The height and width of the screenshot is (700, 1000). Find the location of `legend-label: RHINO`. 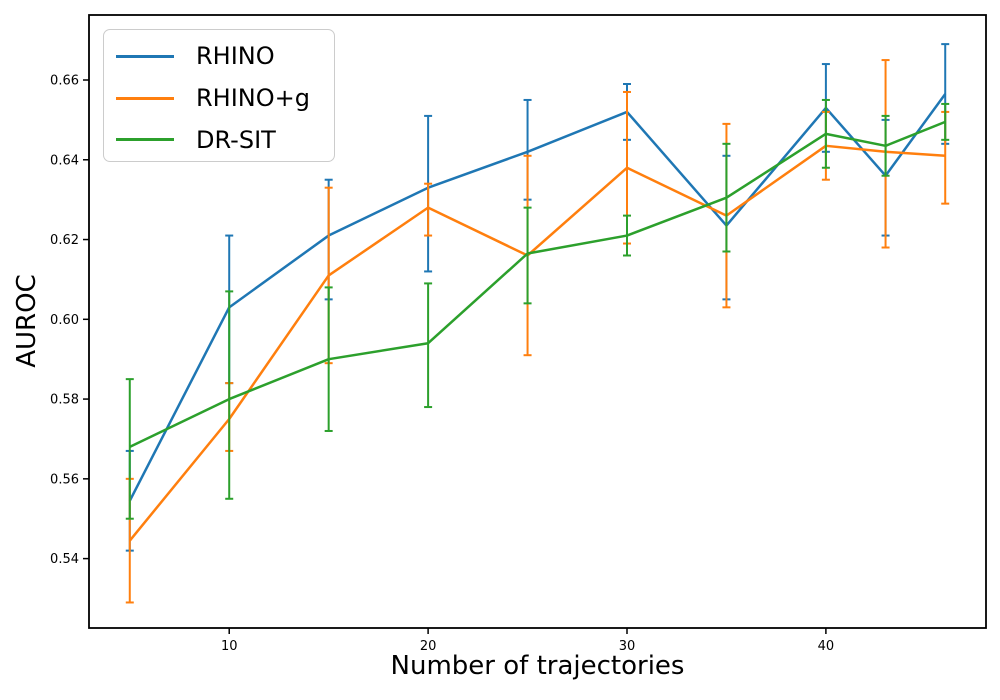

legend-label: RHINO is located at coordinates (235, 56).